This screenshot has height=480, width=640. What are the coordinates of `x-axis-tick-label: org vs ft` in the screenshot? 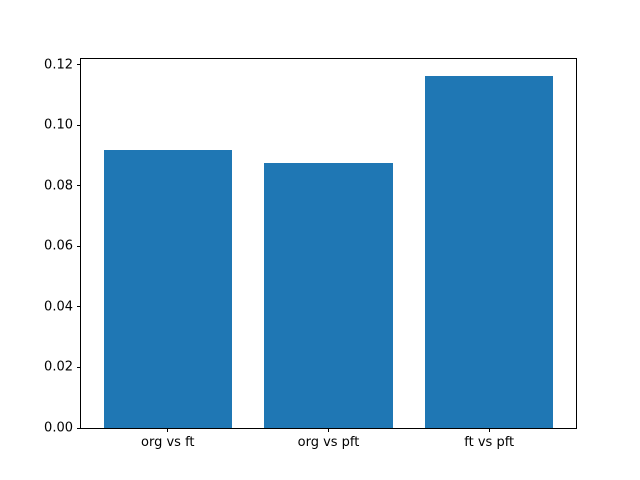 It's located at (168, 442).